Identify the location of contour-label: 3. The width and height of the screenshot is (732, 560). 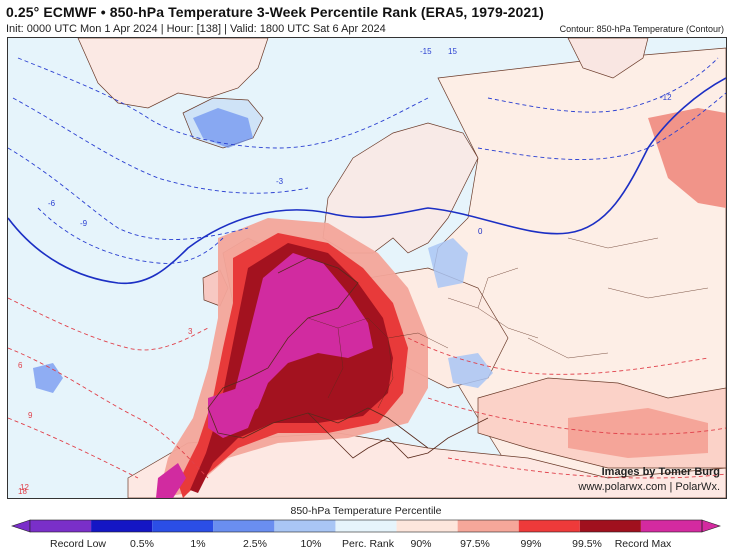
(190, 331).